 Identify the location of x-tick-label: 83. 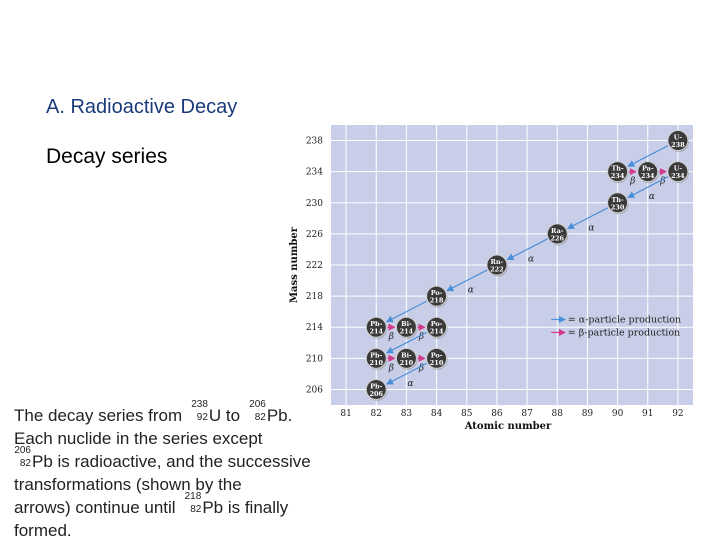
(407, 414).